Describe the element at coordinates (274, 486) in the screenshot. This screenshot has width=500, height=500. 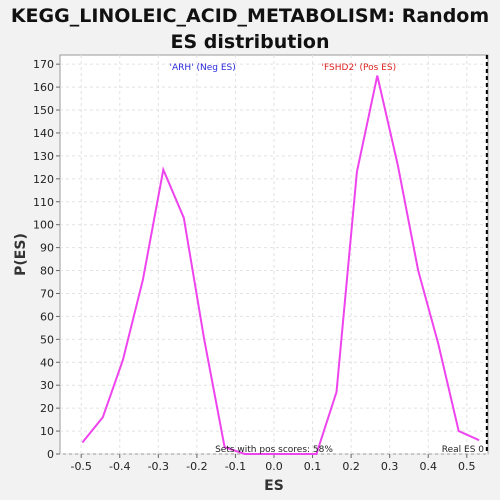
I see `x-axis-label: ES` at that location.